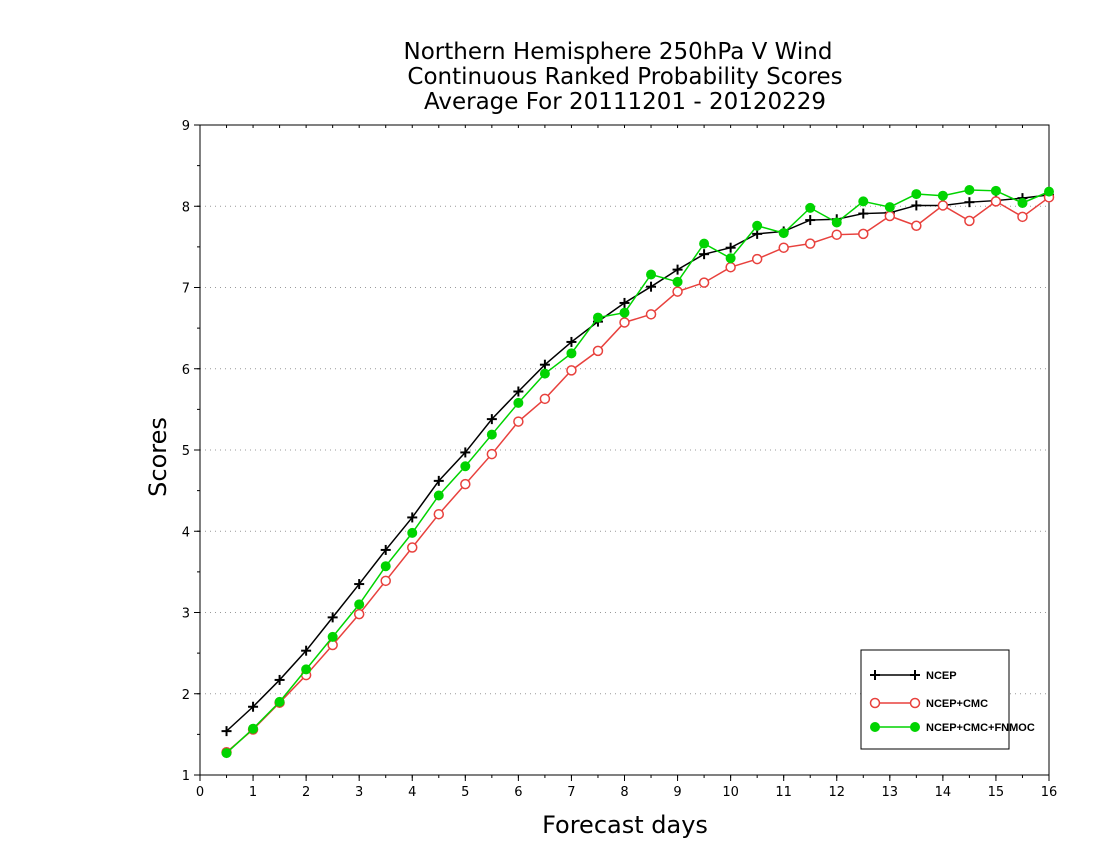 The height and width of the screenshot is (850, 1100). I want to click on legend-label: NCEP+CMC, so click(957, 704).